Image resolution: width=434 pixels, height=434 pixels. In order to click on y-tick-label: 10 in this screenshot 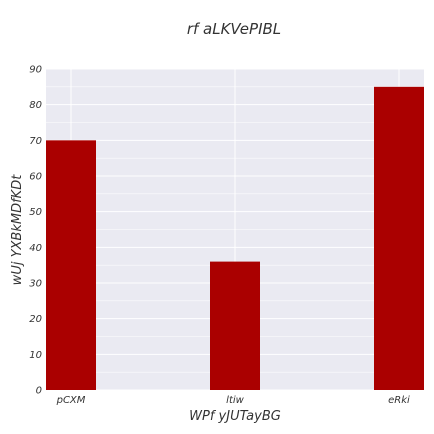, I will do `click(35, 355)`.